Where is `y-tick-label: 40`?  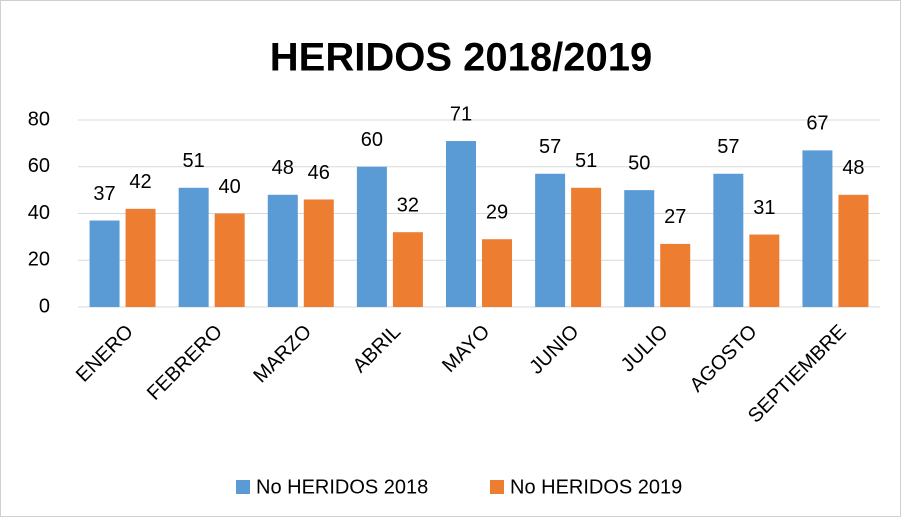 y-tick-label: 40 is located at coordinates (39, 213).